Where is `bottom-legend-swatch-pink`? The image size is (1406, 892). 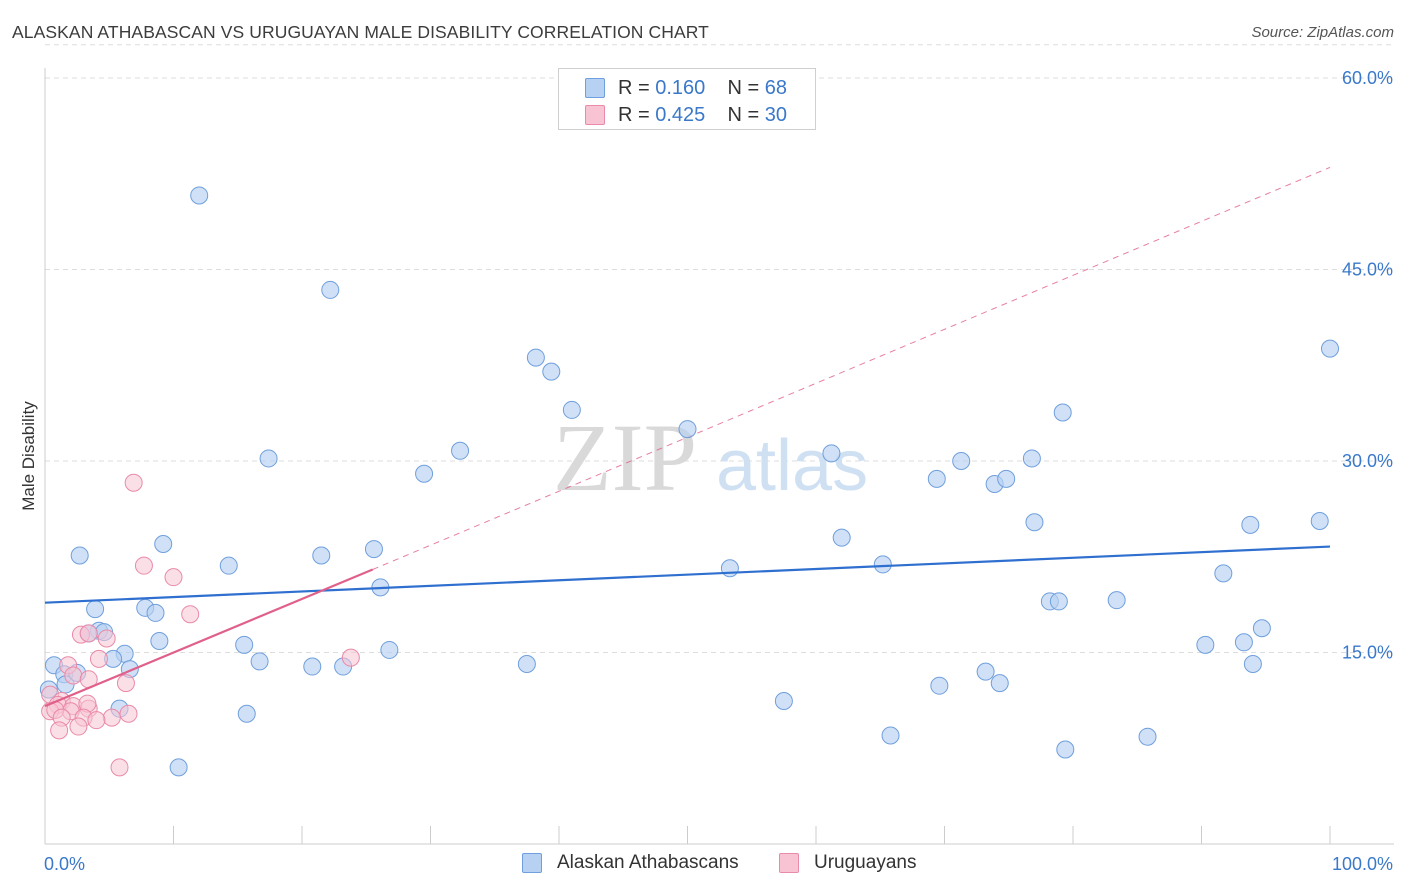
bottom-legend-swatch-pink is located at coordinates (789, 863).